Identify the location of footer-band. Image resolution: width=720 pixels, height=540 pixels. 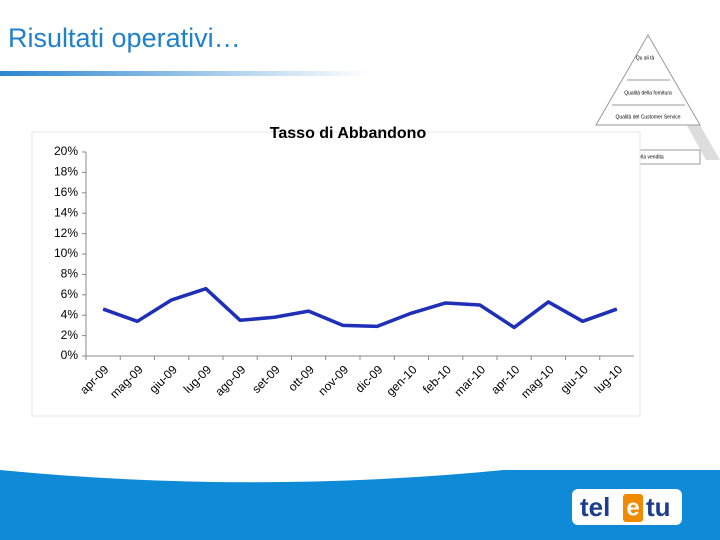
(360, 505).